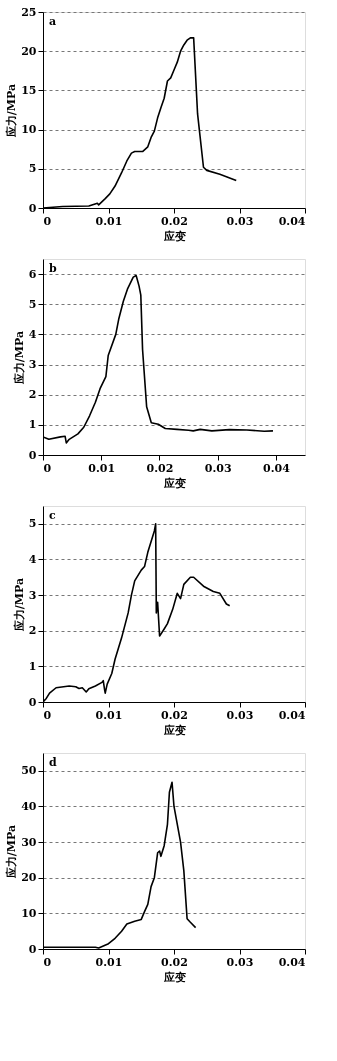 Image resolution: width=337 pixels, height=1061 pixels. What do you see at coordinates (53, 762) in the screenshot?
I see `chart-title: d` at bounding box center [53, 762].